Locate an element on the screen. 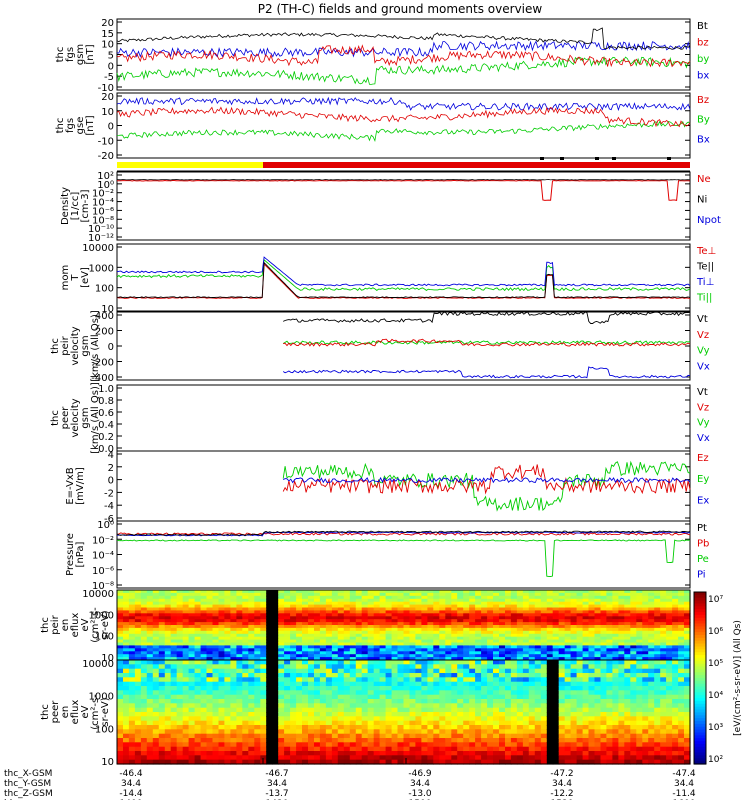 This screenshot has width=750, height=800. colorbar-cell is located at coordinates (700, 625).